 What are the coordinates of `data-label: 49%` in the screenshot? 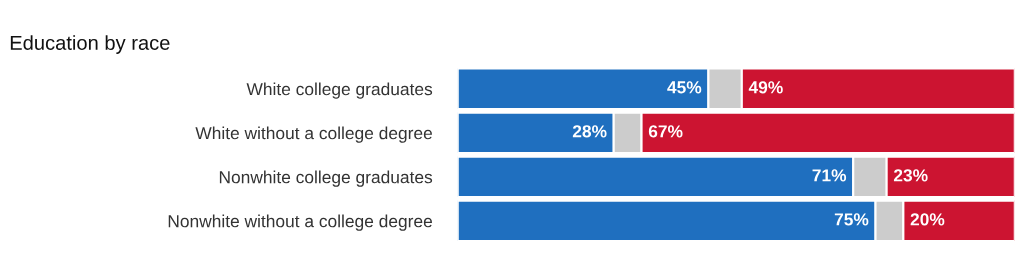 It's located at (765, 87).